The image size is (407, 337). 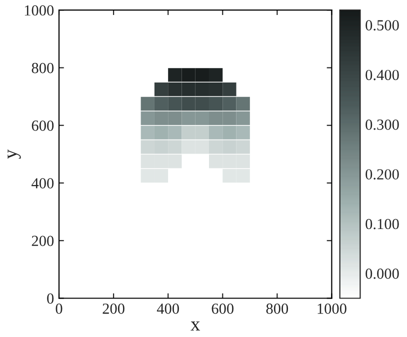 What do you see at coordinates (113, 309) in the screenshot?
I see `x-tick-label: 200` at bounding box center [113, 309].